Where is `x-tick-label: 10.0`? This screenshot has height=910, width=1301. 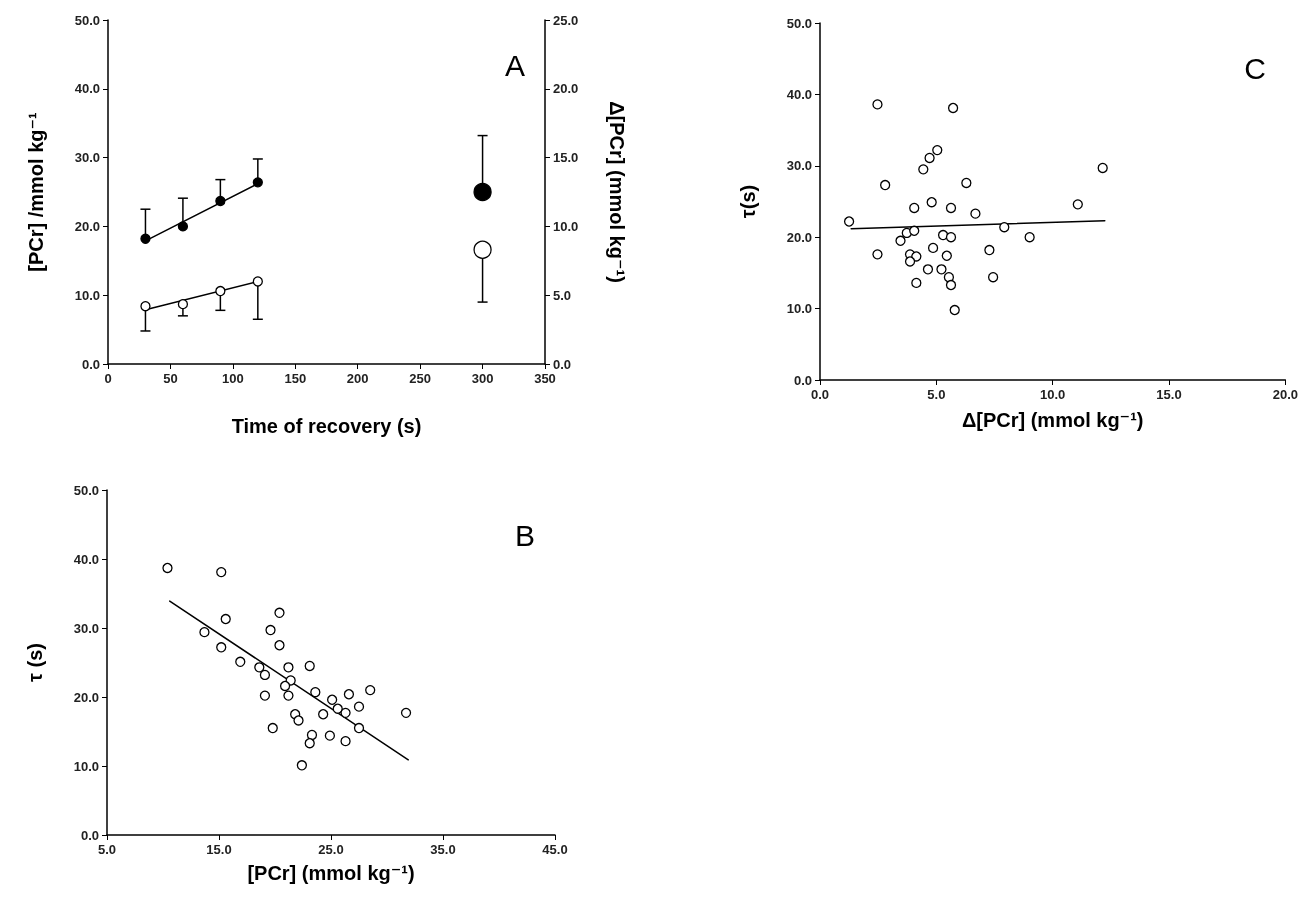
x-tick-label: 10.0 is located at coordinates (1053, 394).